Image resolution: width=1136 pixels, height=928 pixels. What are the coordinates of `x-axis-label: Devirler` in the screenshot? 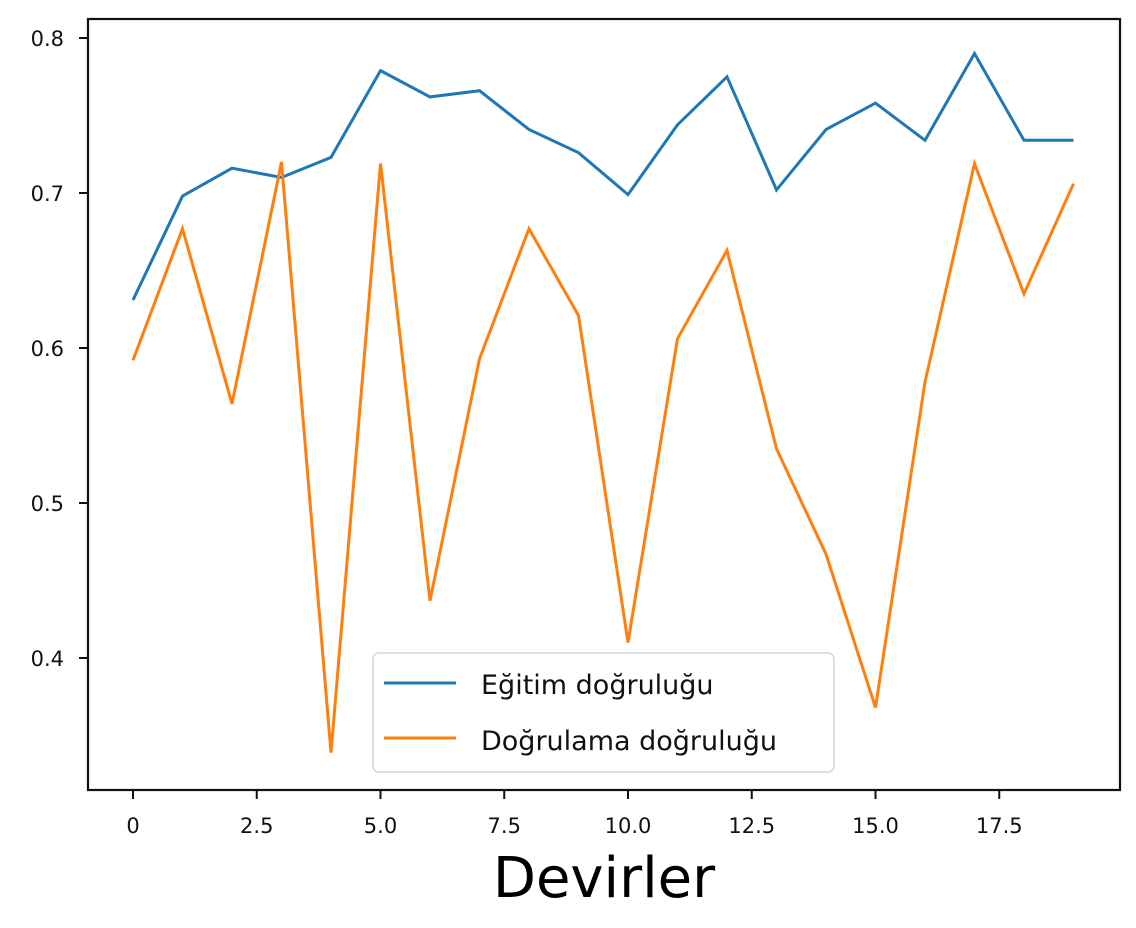 It's located at (604, 878).